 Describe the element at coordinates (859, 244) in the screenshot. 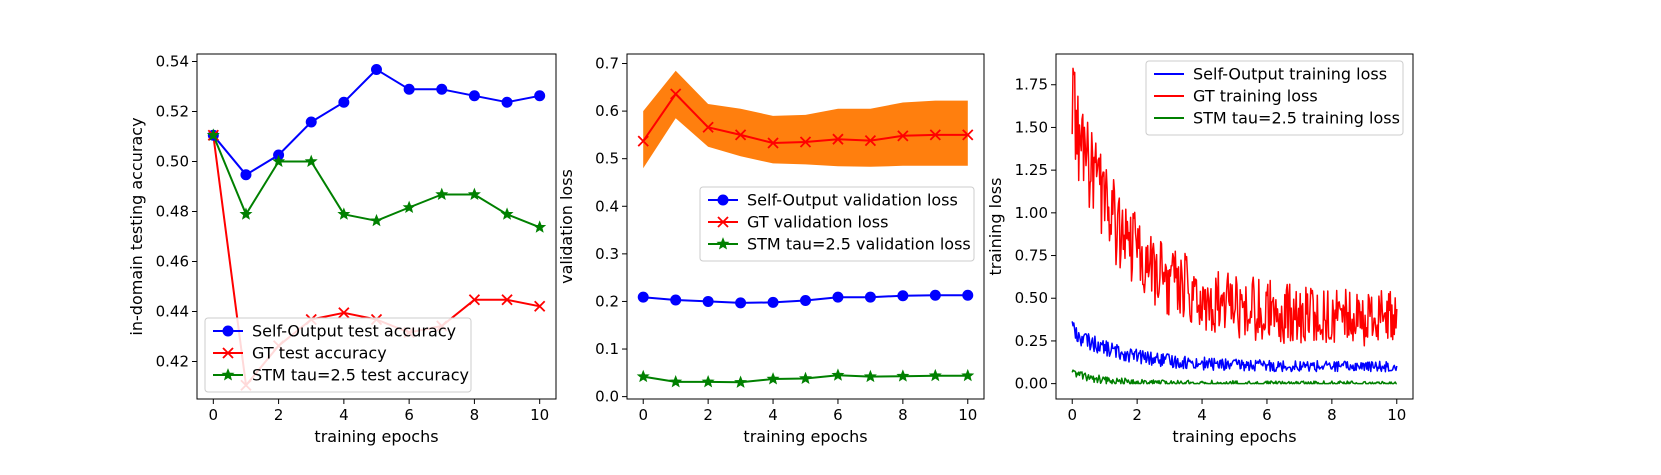

I see `legend-entry-label: STM tau=2.5 validation loss` at that location.